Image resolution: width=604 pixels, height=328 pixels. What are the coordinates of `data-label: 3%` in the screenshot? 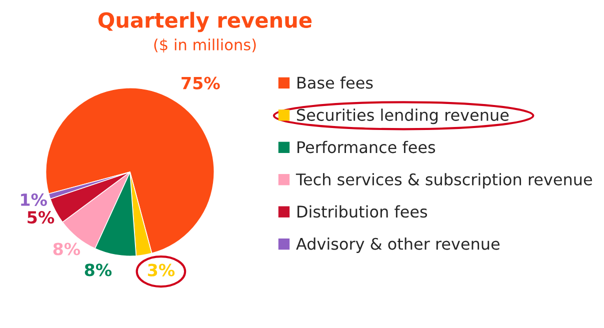 It's located at (161, 270).